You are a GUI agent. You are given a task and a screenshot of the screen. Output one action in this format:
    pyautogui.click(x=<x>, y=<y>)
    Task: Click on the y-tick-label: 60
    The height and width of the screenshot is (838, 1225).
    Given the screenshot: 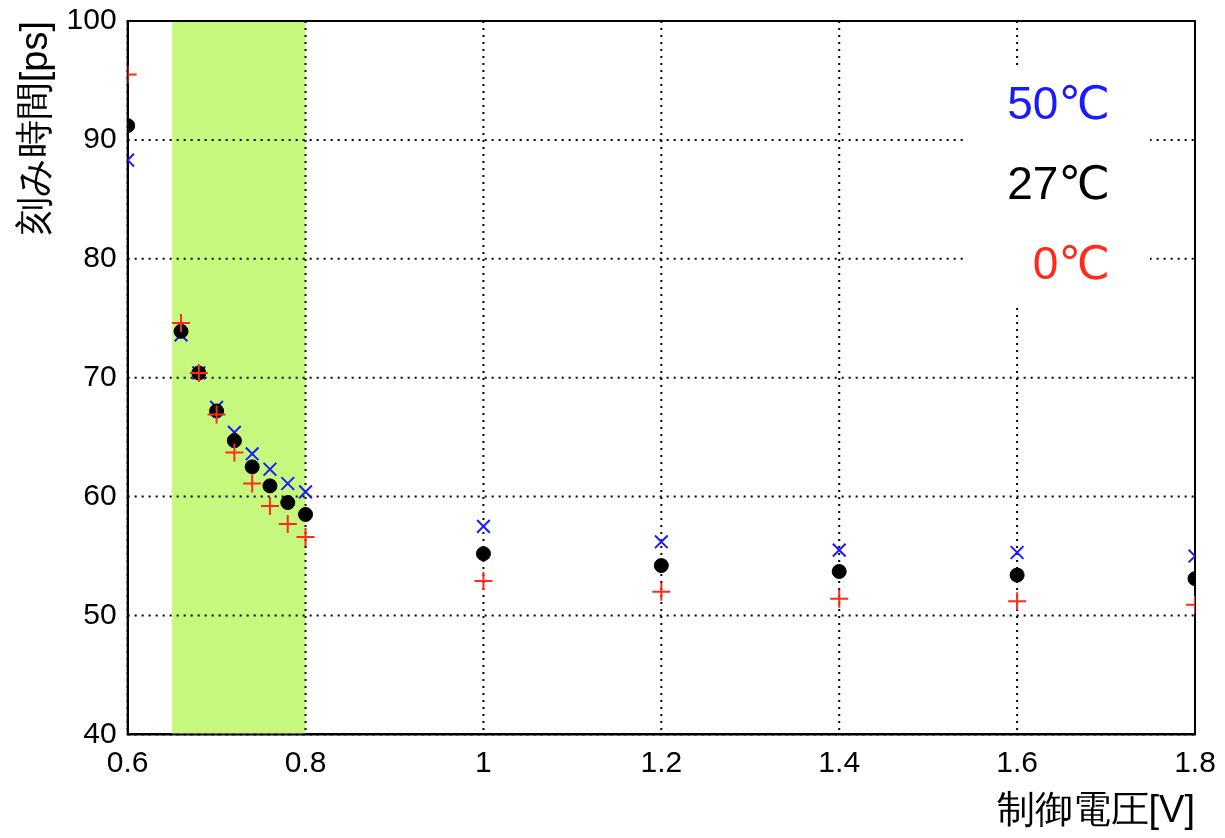 What is the action you would take?
    pyautogui.click(x=100, y=494)
    